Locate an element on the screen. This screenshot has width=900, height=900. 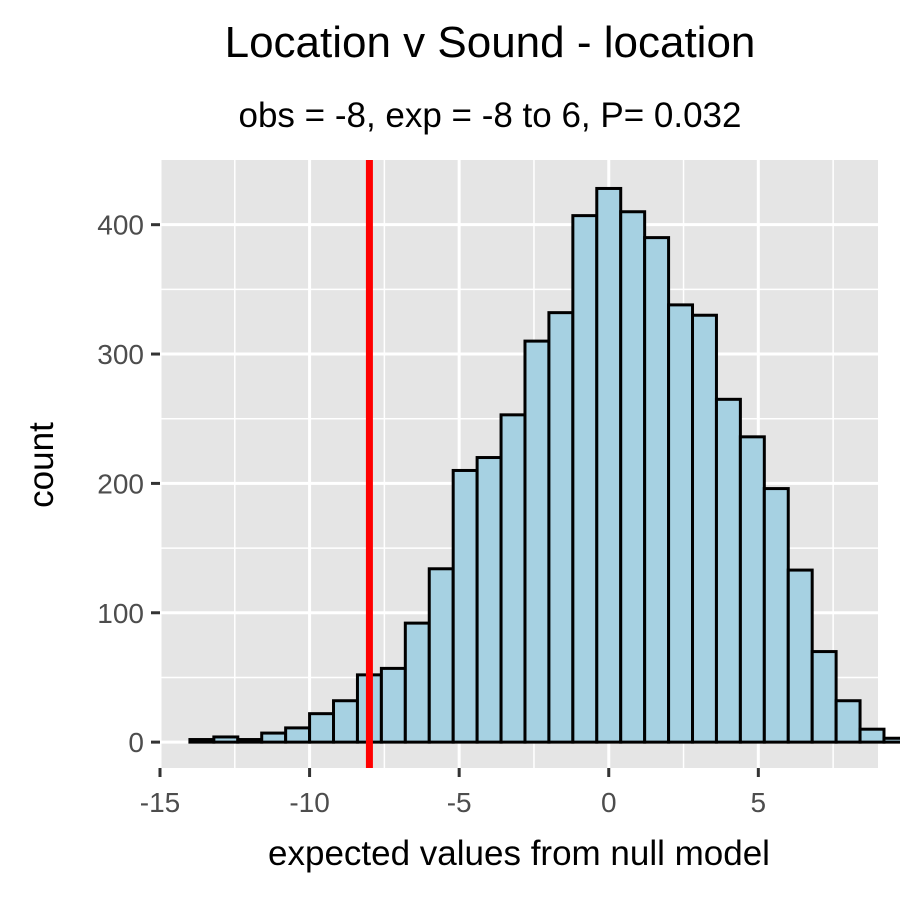
x-tick-label: 5 is located at coordinates (759, 802).